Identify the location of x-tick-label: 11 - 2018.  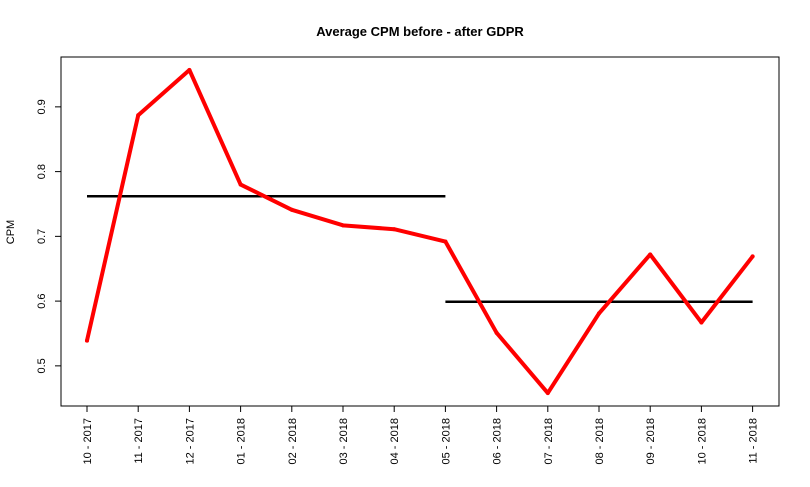
(754, 441).